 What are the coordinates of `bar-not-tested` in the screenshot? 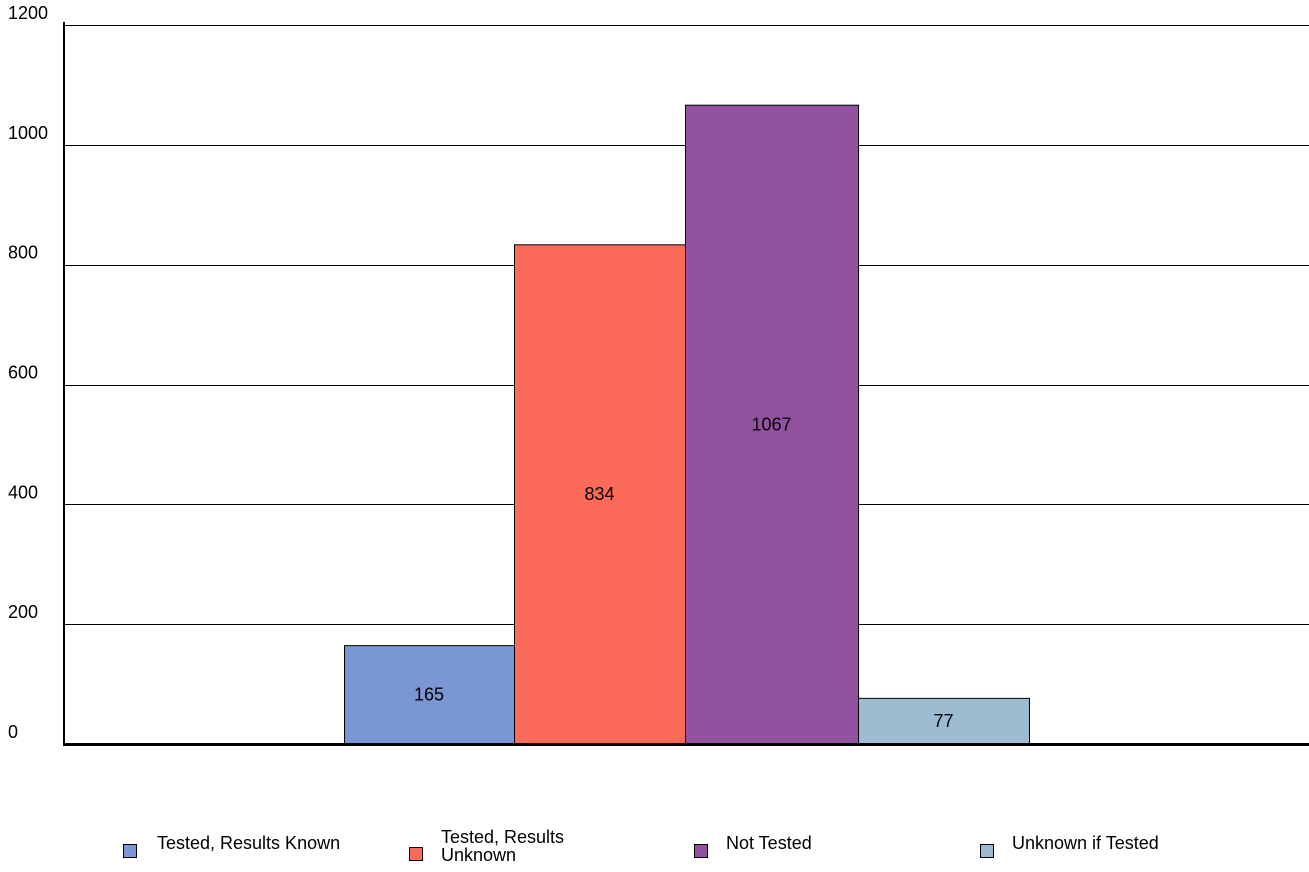 It's located at (772, 425).